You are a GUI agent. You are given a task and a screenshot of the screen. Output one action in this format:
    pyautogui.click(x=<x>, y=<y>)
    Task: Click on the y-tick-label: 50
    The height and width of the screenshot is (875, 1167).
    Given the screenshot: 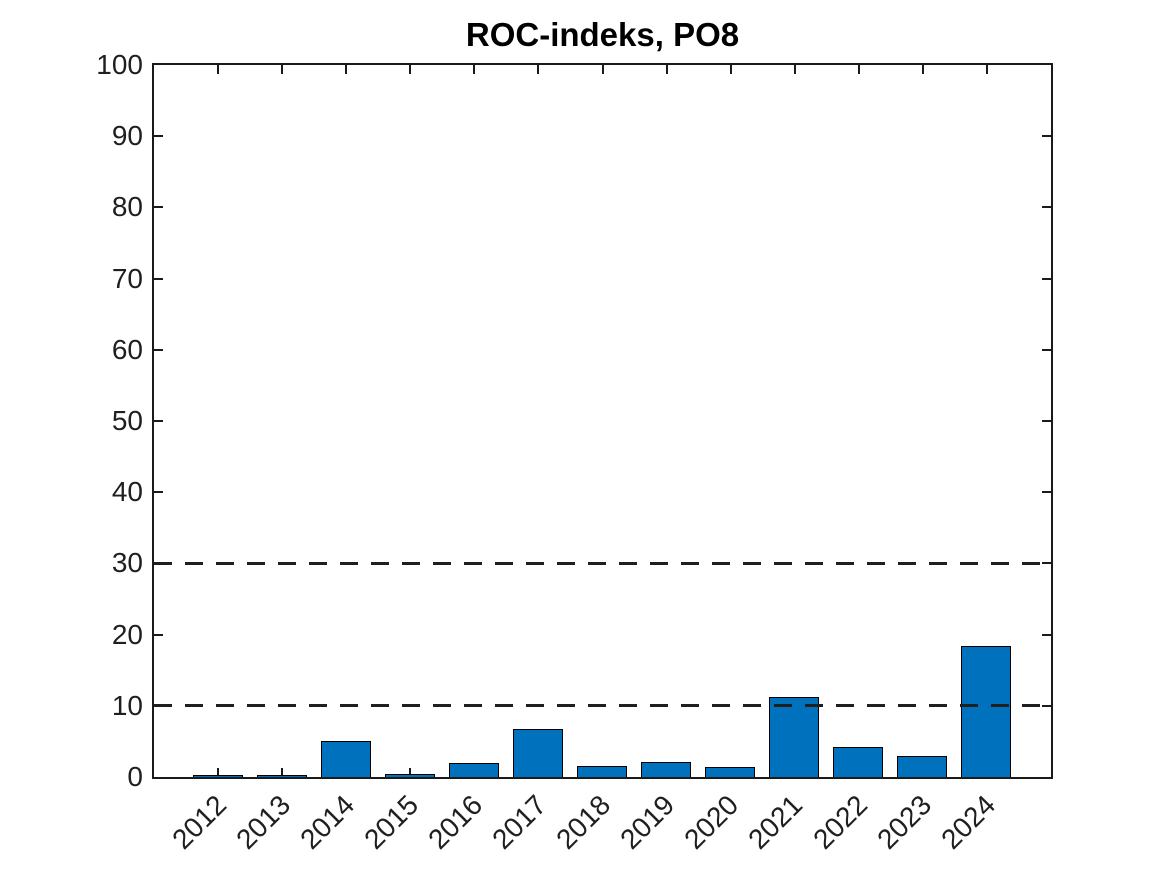 What is the action you would take?
    pyautogui.click(x=127, y=420)
    